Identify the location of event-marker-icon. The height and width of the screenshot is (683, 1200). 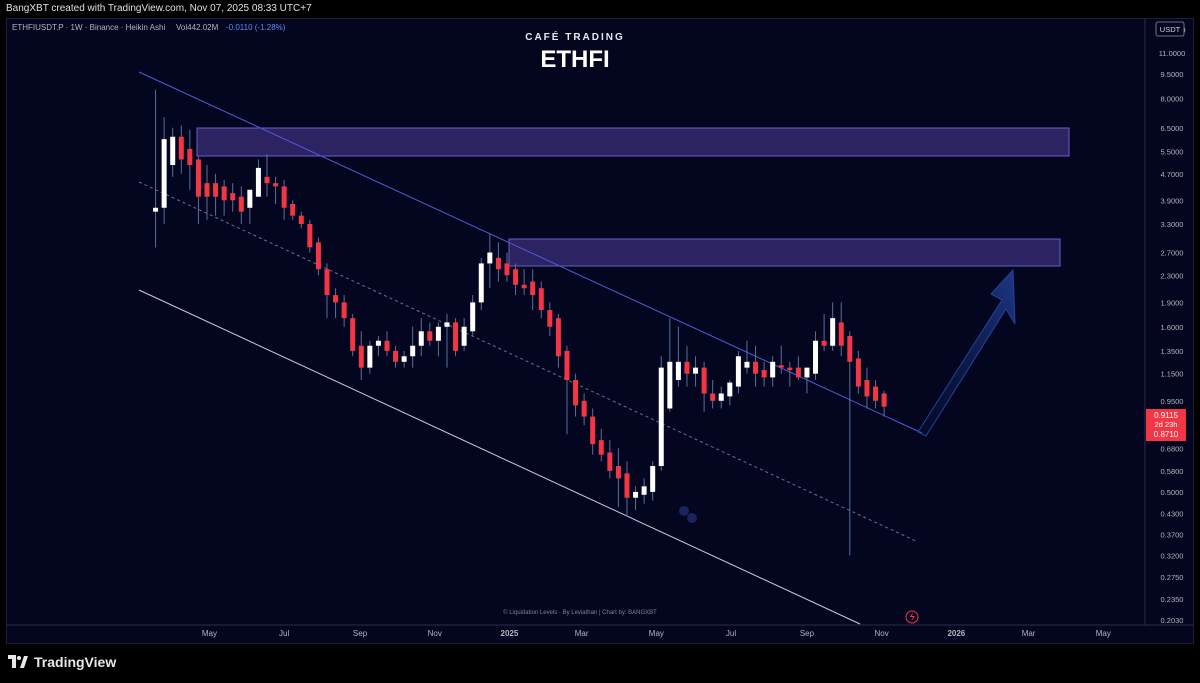
(912, 617).